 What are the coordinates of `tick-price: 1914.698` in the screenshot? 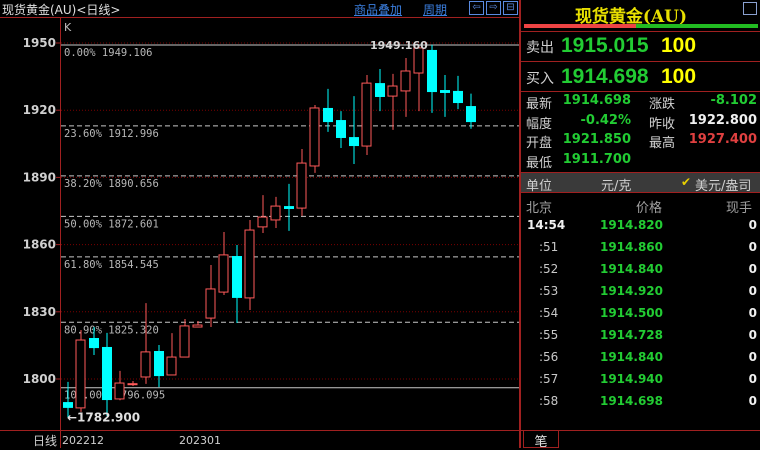 It's located at (631, 401).